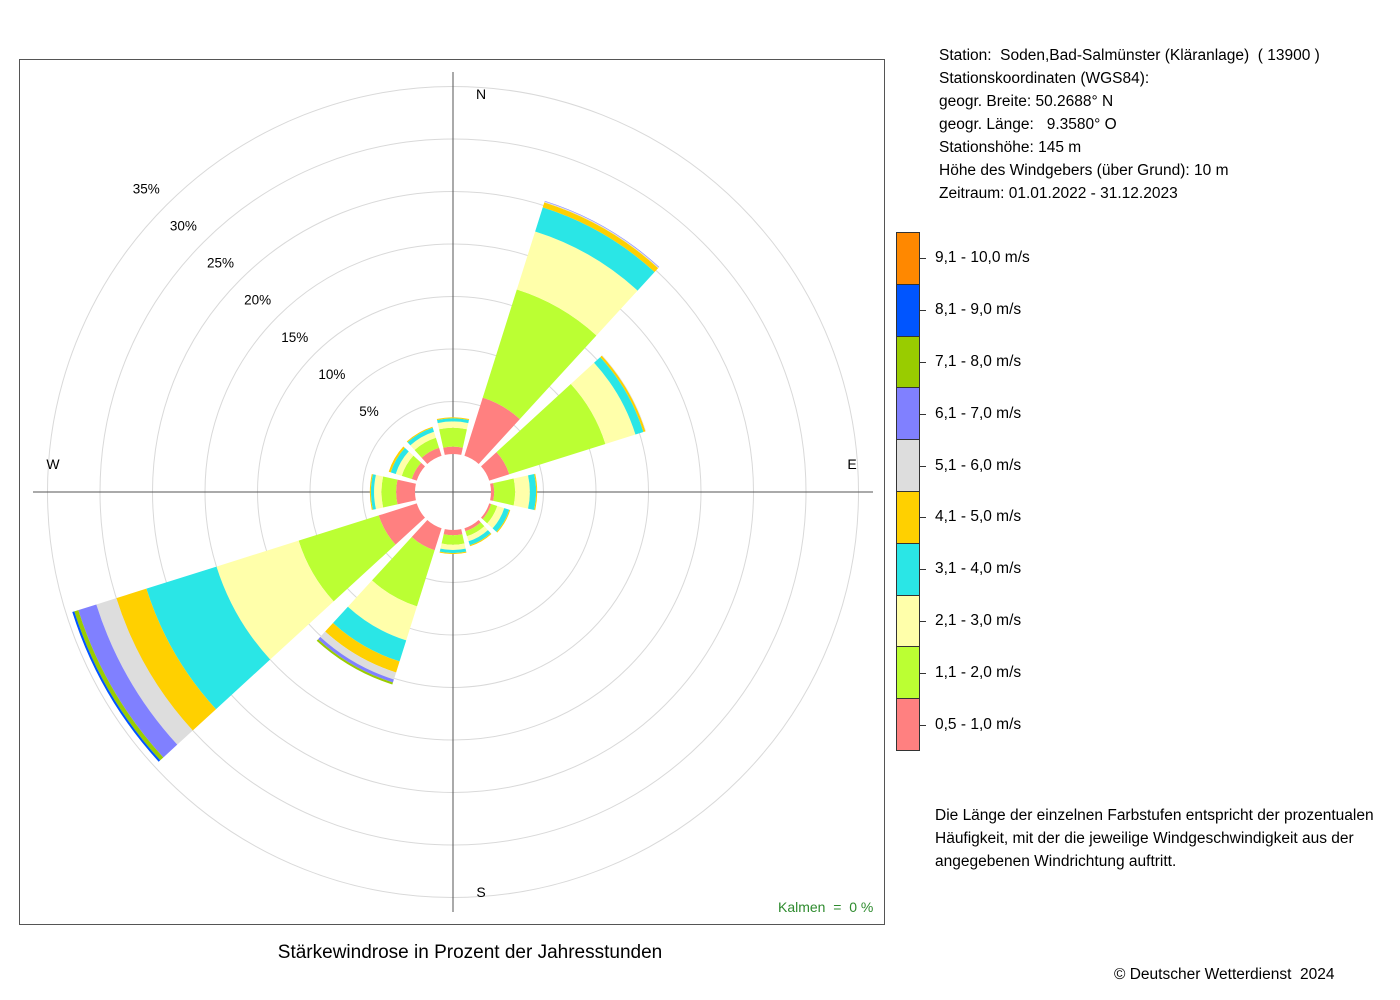 Image resolution: width=1400 pixels, height=1000 pixels. I want to click on anemometer-height: Höhe des Windgebers (über Grund): 10 m, so click(1084, 170).